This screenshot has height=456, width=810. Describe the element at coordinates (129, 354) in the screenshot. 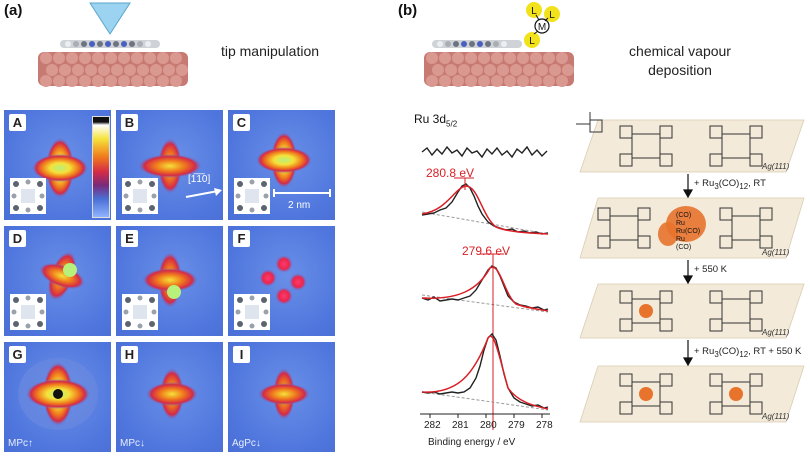

I see `tile-letter: H` at that location.